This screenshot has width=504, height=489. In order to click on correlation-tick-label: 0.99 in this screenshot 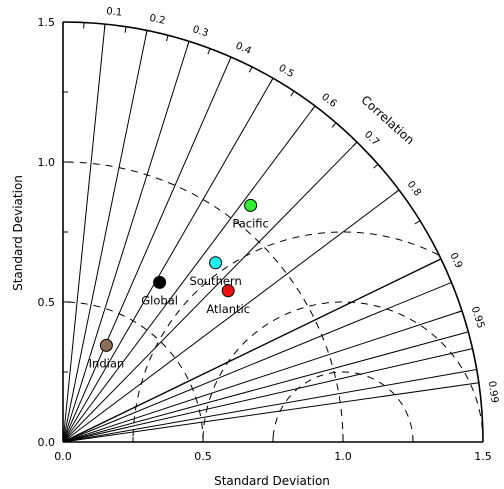, I will do `click(493, 392)`.